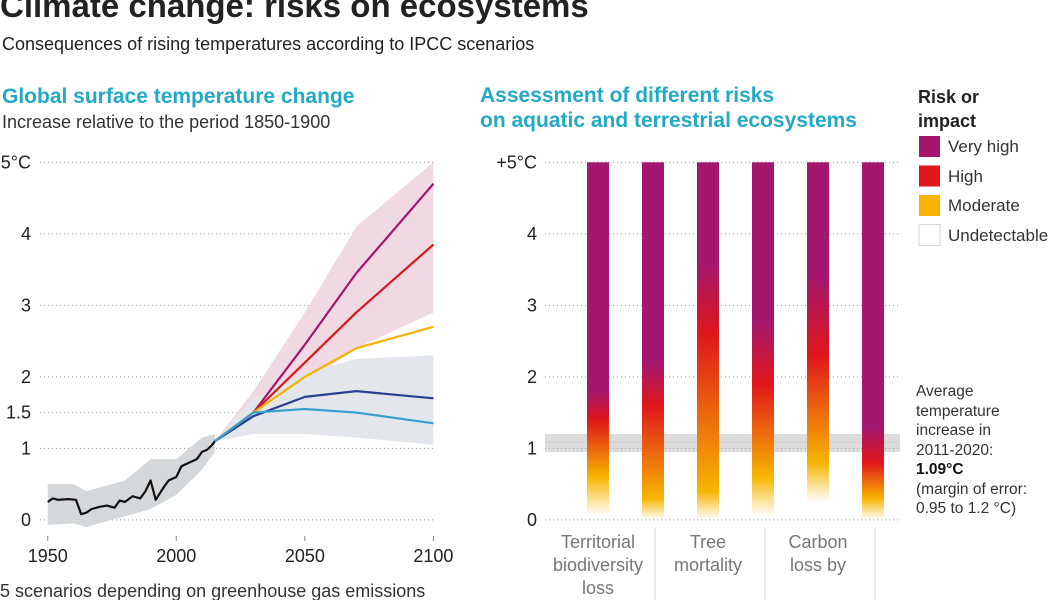 The image size is (1064, 600). I want to click on legend-title: Risk or impact, so click(949, 109).